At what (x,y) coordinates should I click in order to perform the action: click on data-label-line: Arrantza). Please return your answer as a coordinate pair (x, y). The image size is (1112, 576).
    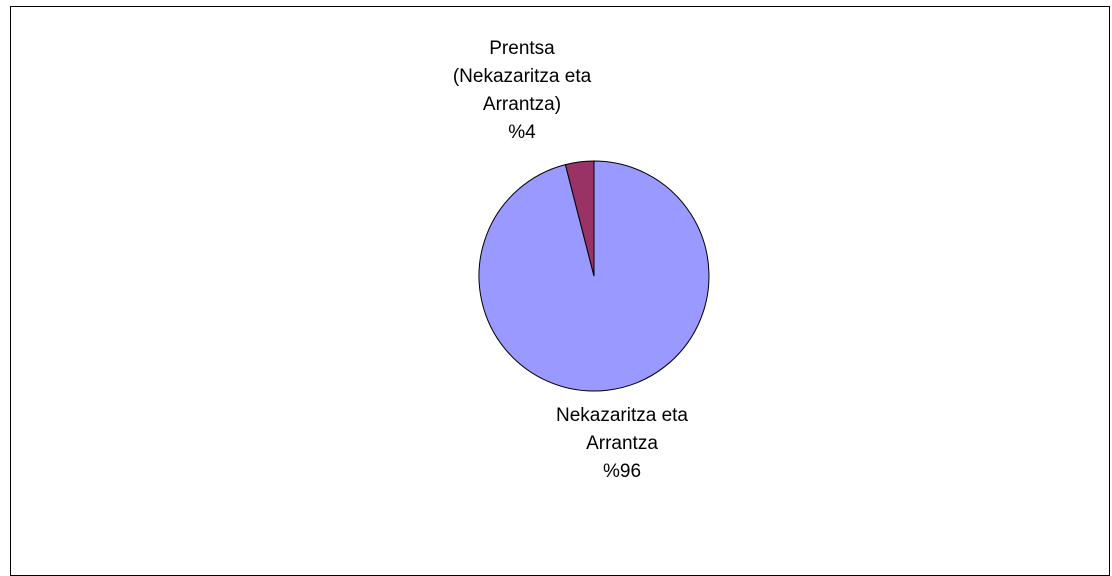
    Looking at the image, I should click on (522, 104).